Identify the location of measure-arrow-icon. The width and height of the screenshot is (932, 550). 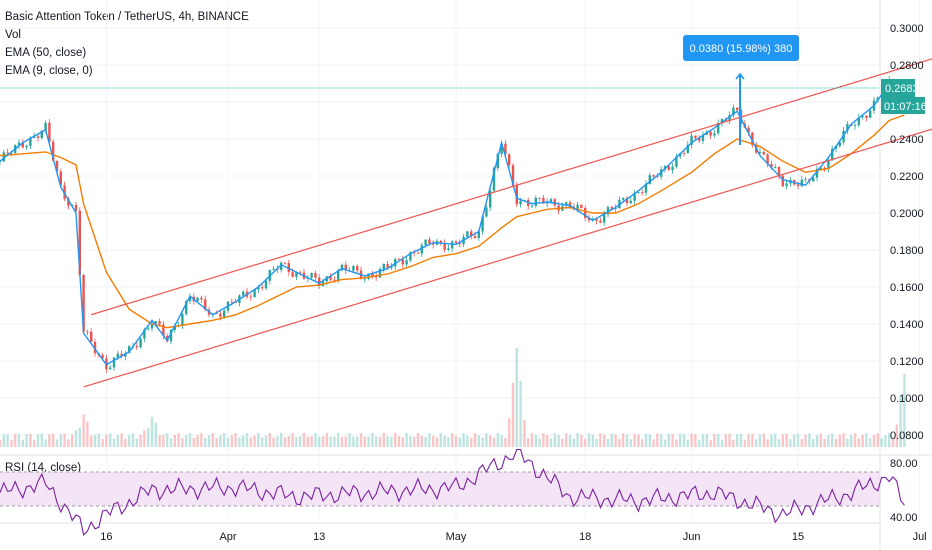
(740, 76).